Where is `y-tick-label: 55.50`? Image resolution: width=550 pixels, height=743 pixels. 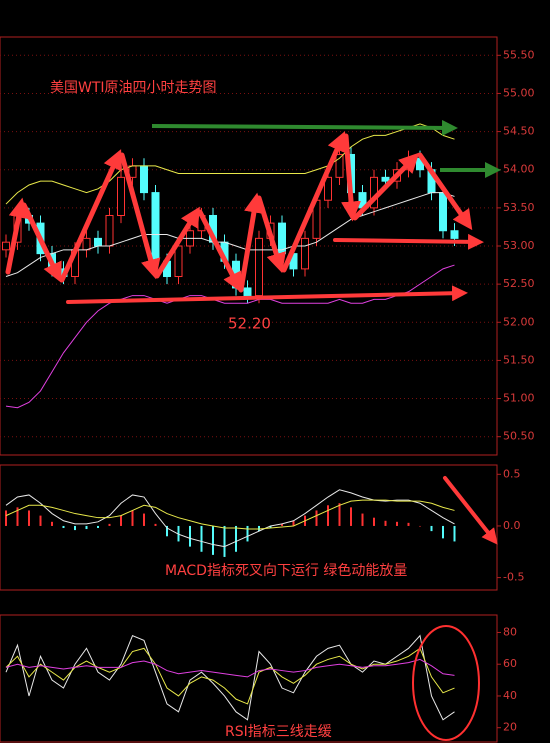 y-tick-label: 55.50 is located at coordinates (519, 54).